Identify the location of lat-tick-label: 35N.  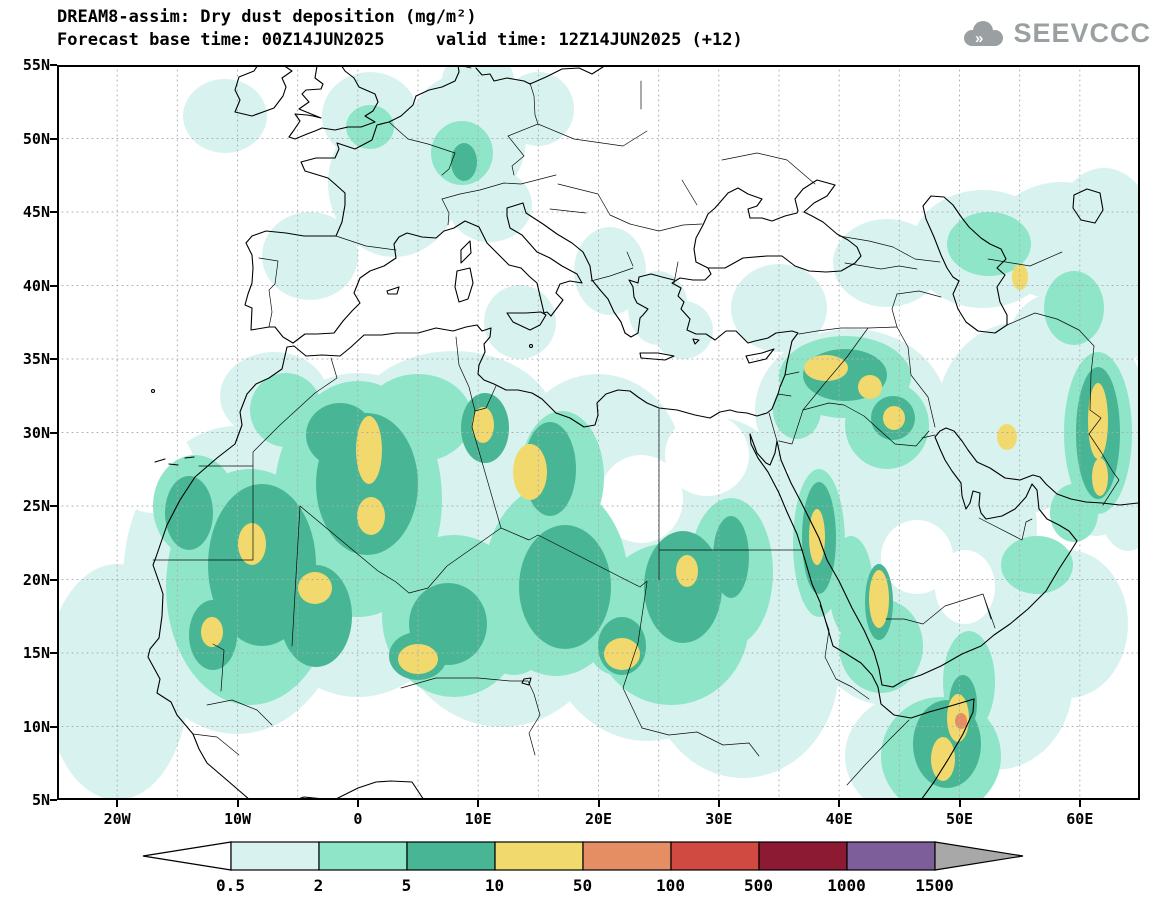
(36, 359).